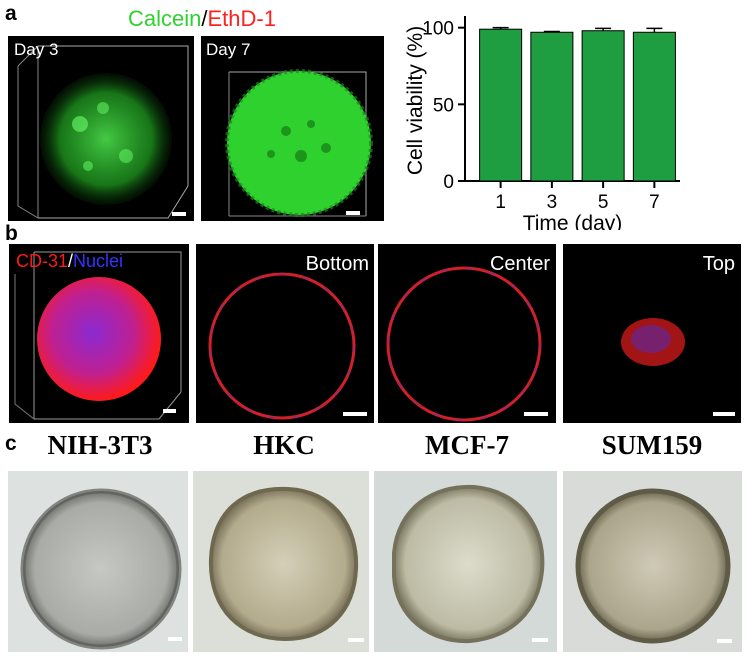 The height and width of the screenshot is (658, 747). Describe the element at coordinates (98, 261) in the screenshot. I see `nuclei-label: Nuclei` at that location.